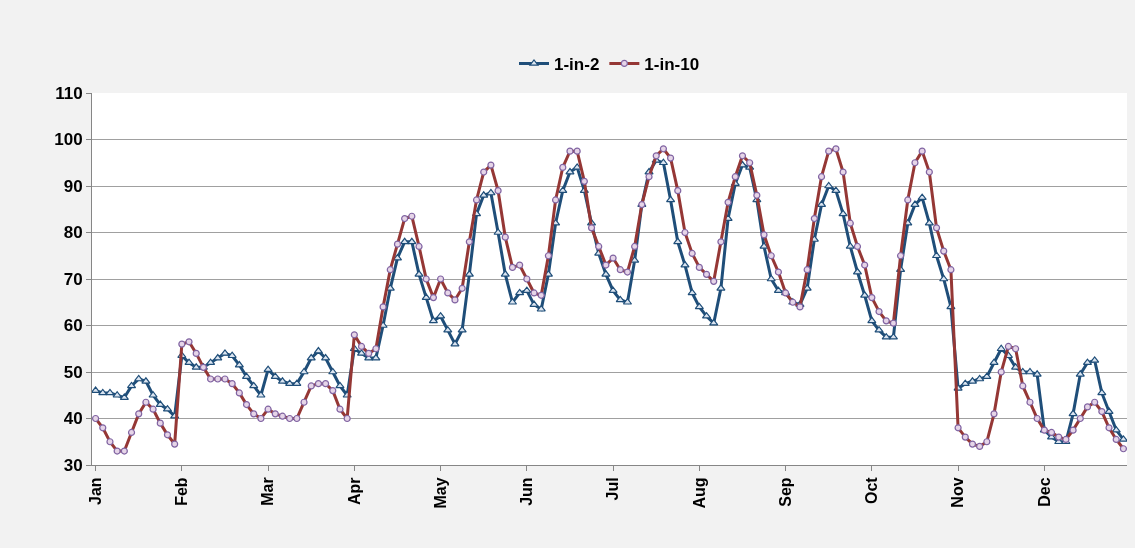 This screenshot has height=548, width=1135. Describe the element at coordinates (440, 493) in the screenshot. I see `x-tick-label: May` at that location.